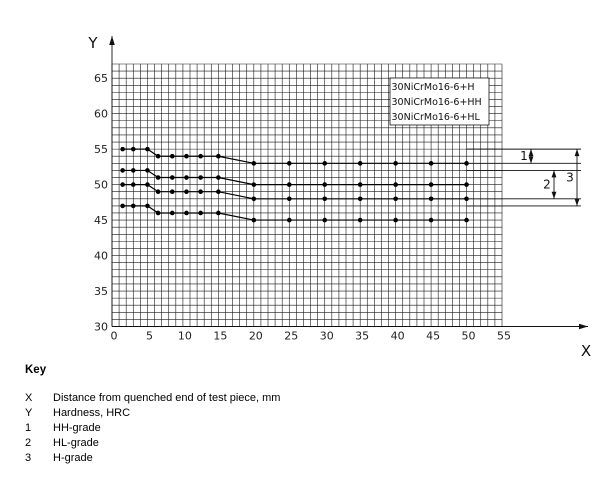 The height and width of the screenshot is (495, 608). I want to click on y-tick-label: 50, so click(101, 185).